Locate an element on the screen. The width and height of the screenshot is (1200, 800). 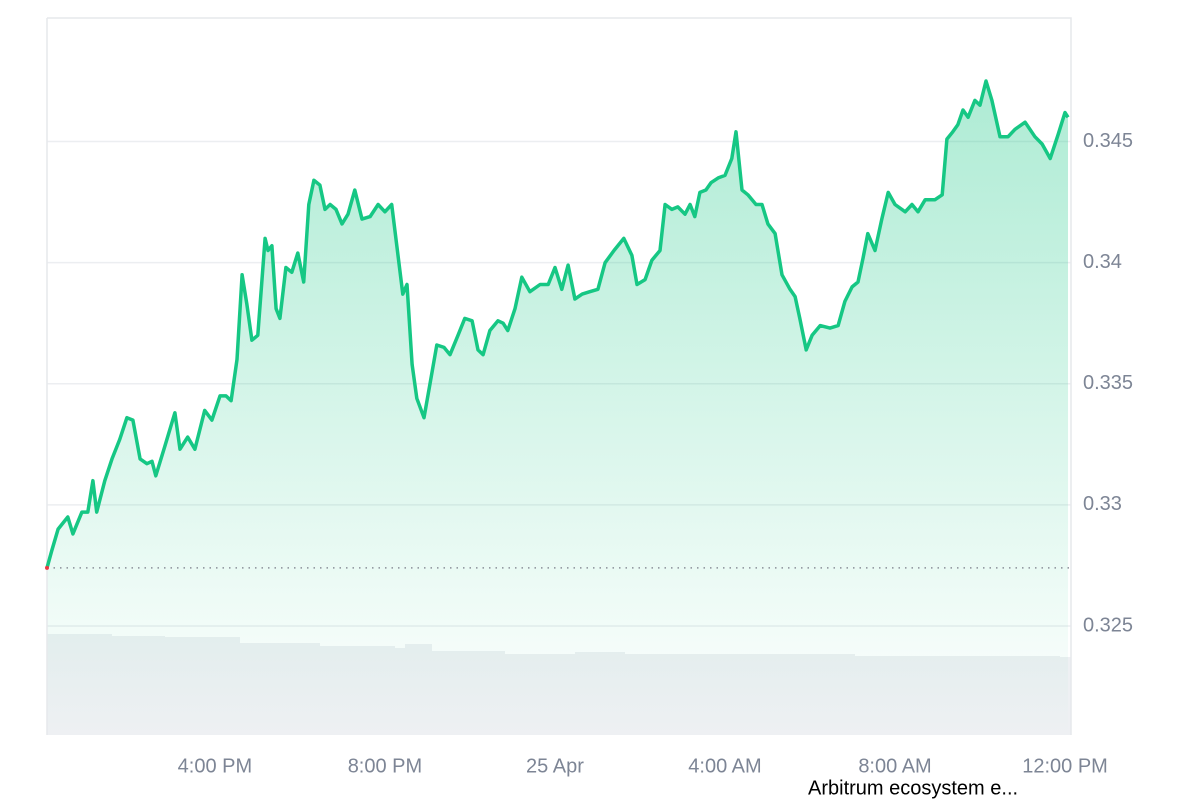
y-tick-label: 0.325 is located at coordinates (1108, 625).